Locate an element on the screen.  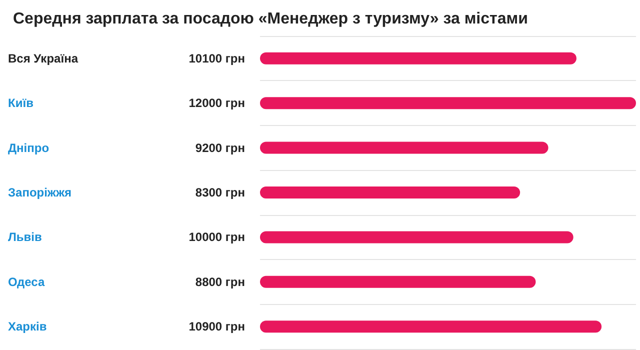
y-tick-label: Київ is located at coordinates (21, 103).